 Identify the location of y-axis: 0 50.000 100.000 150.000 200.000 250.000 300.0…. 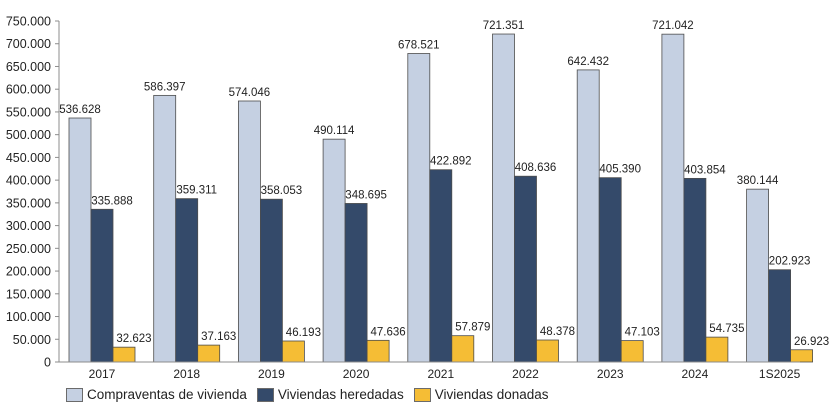
(33, 192).